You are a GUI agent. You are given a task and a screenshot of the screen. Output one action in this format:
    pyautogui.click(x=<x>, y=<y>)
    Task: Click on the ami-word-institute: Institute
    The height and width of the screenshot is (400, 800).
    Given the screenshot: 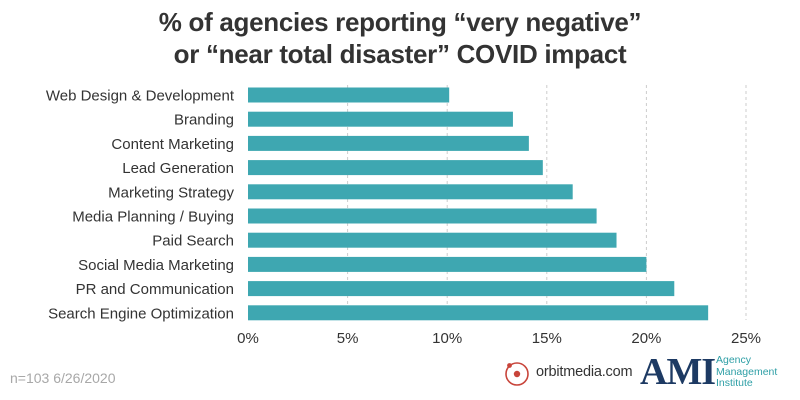 What is the action you would take?
    pyautogui.click(x=734, y=383)
    